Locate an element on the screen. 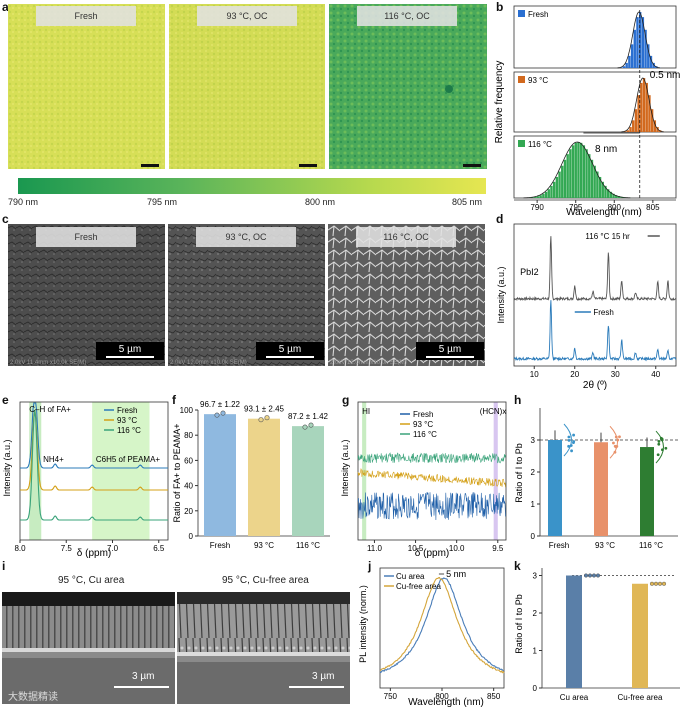 This screenshot has width=685, height=709. peak-annotation: (HCN)x is located at coordinates (493, 411).